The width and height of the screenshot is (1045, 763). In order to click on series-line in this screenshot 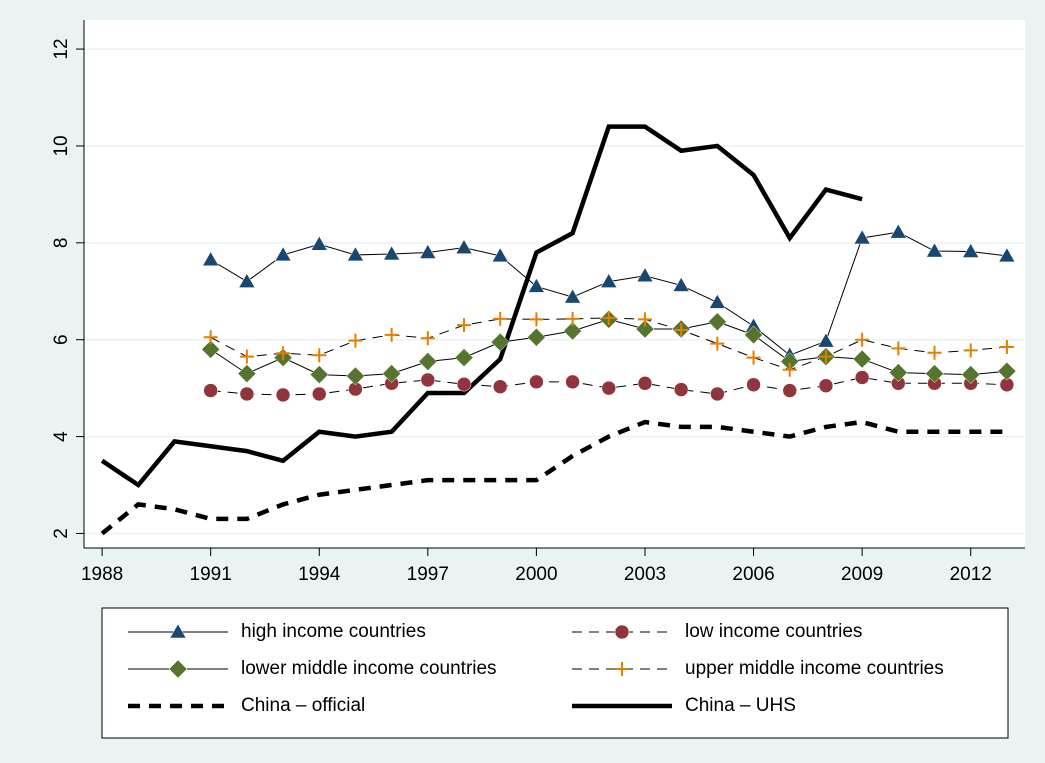, I will do `click(553, 477)`.